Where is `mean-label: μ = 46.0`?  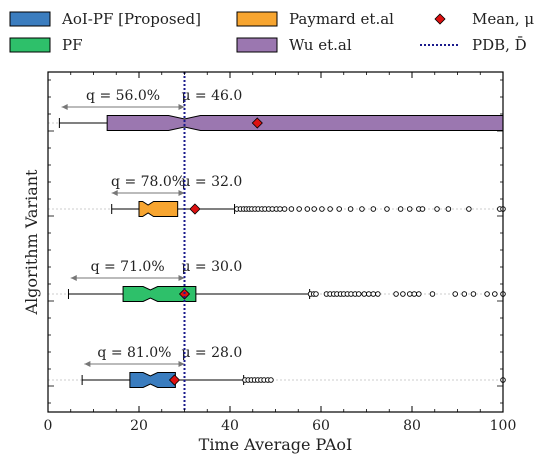 mean-label: μ = 46.0 is located at coordinates (211, 96).